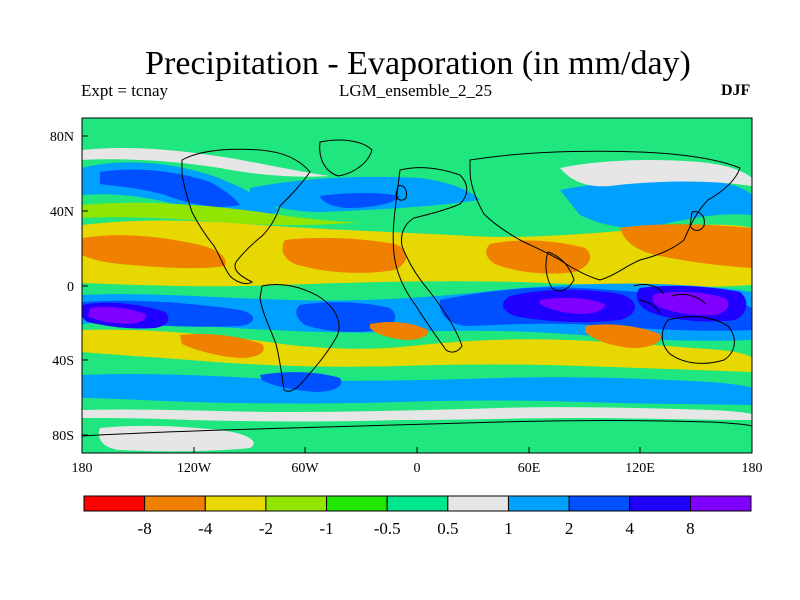  What do you see at coordinates (117, 315) in the screenshot?
I see `field-itcz-max-west-core` at bounding box center [117, 315].